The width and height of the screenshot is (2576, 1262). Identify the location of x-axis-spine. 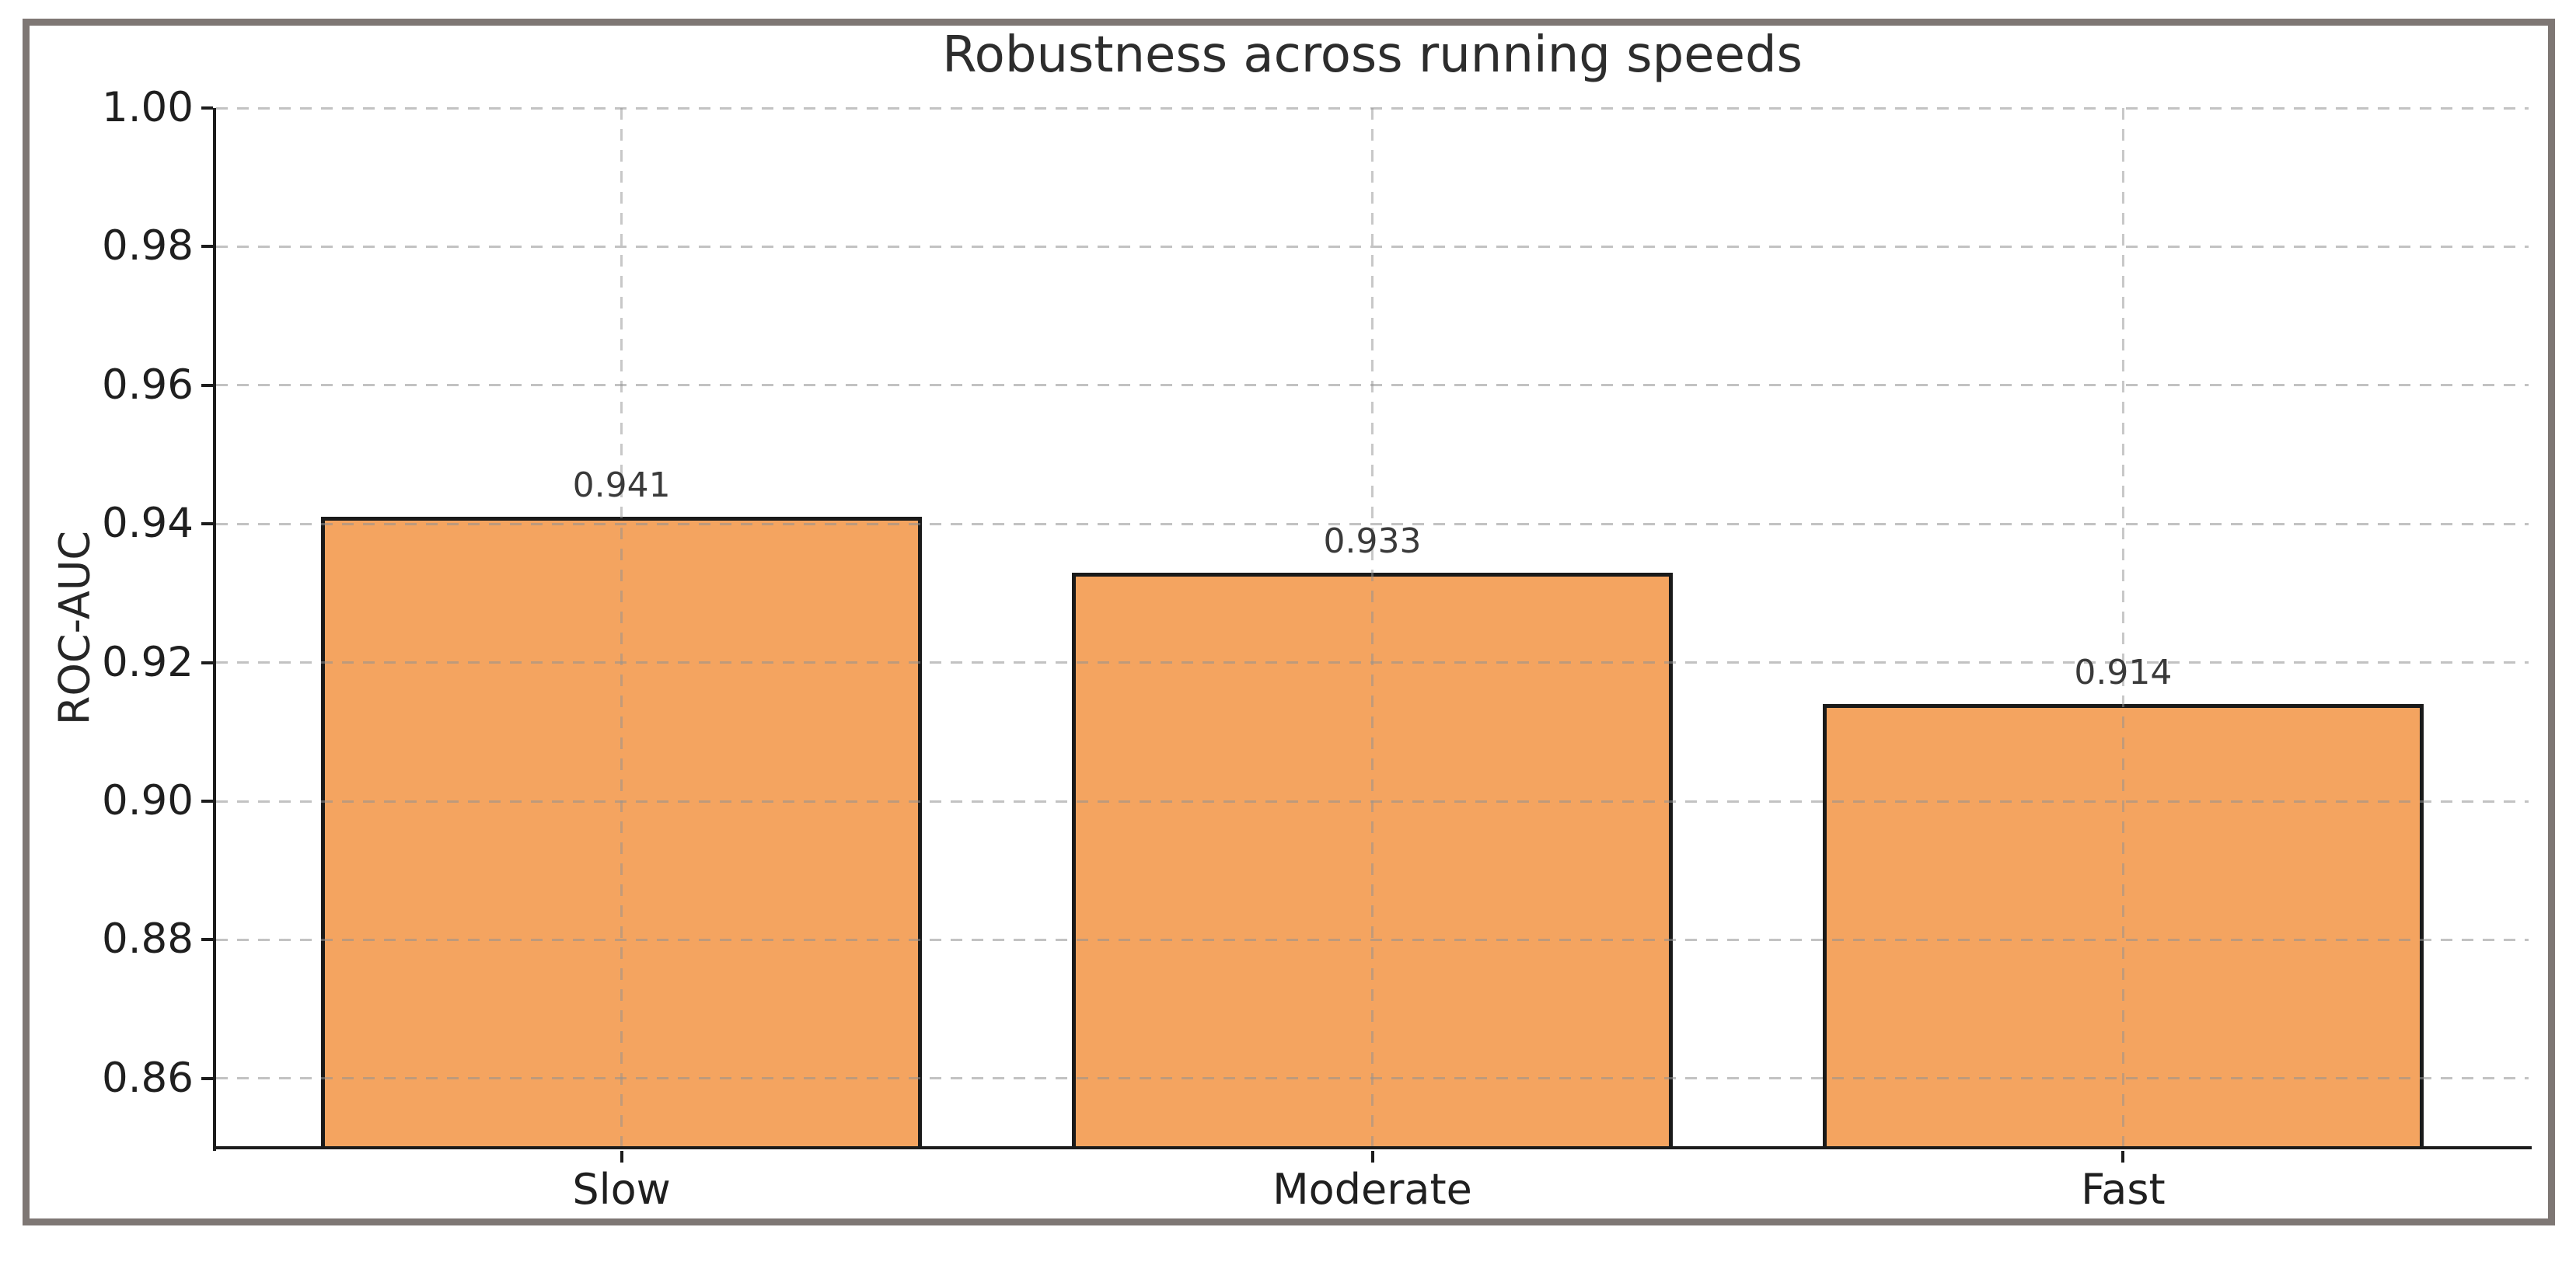
(1373, 1147).